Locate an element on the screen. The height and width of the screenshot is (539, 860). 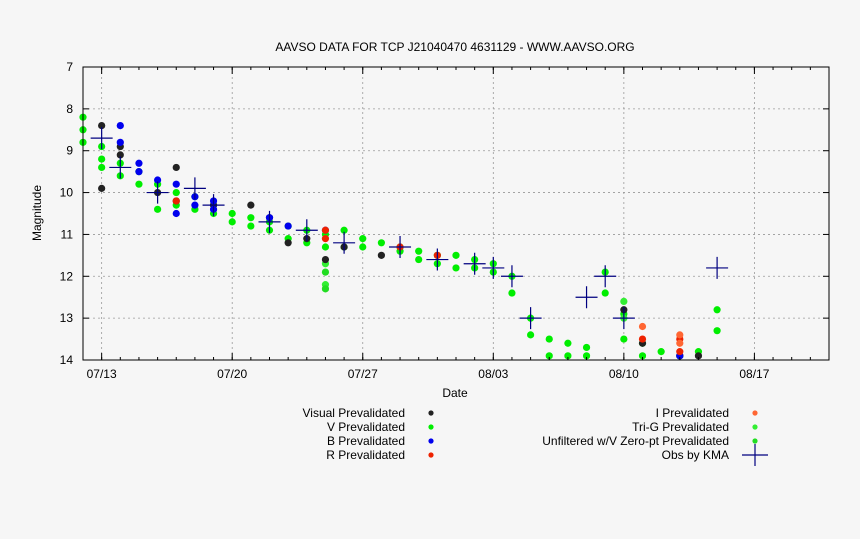
legend-label: I Prevalidated is located at coordinates (692, 413).